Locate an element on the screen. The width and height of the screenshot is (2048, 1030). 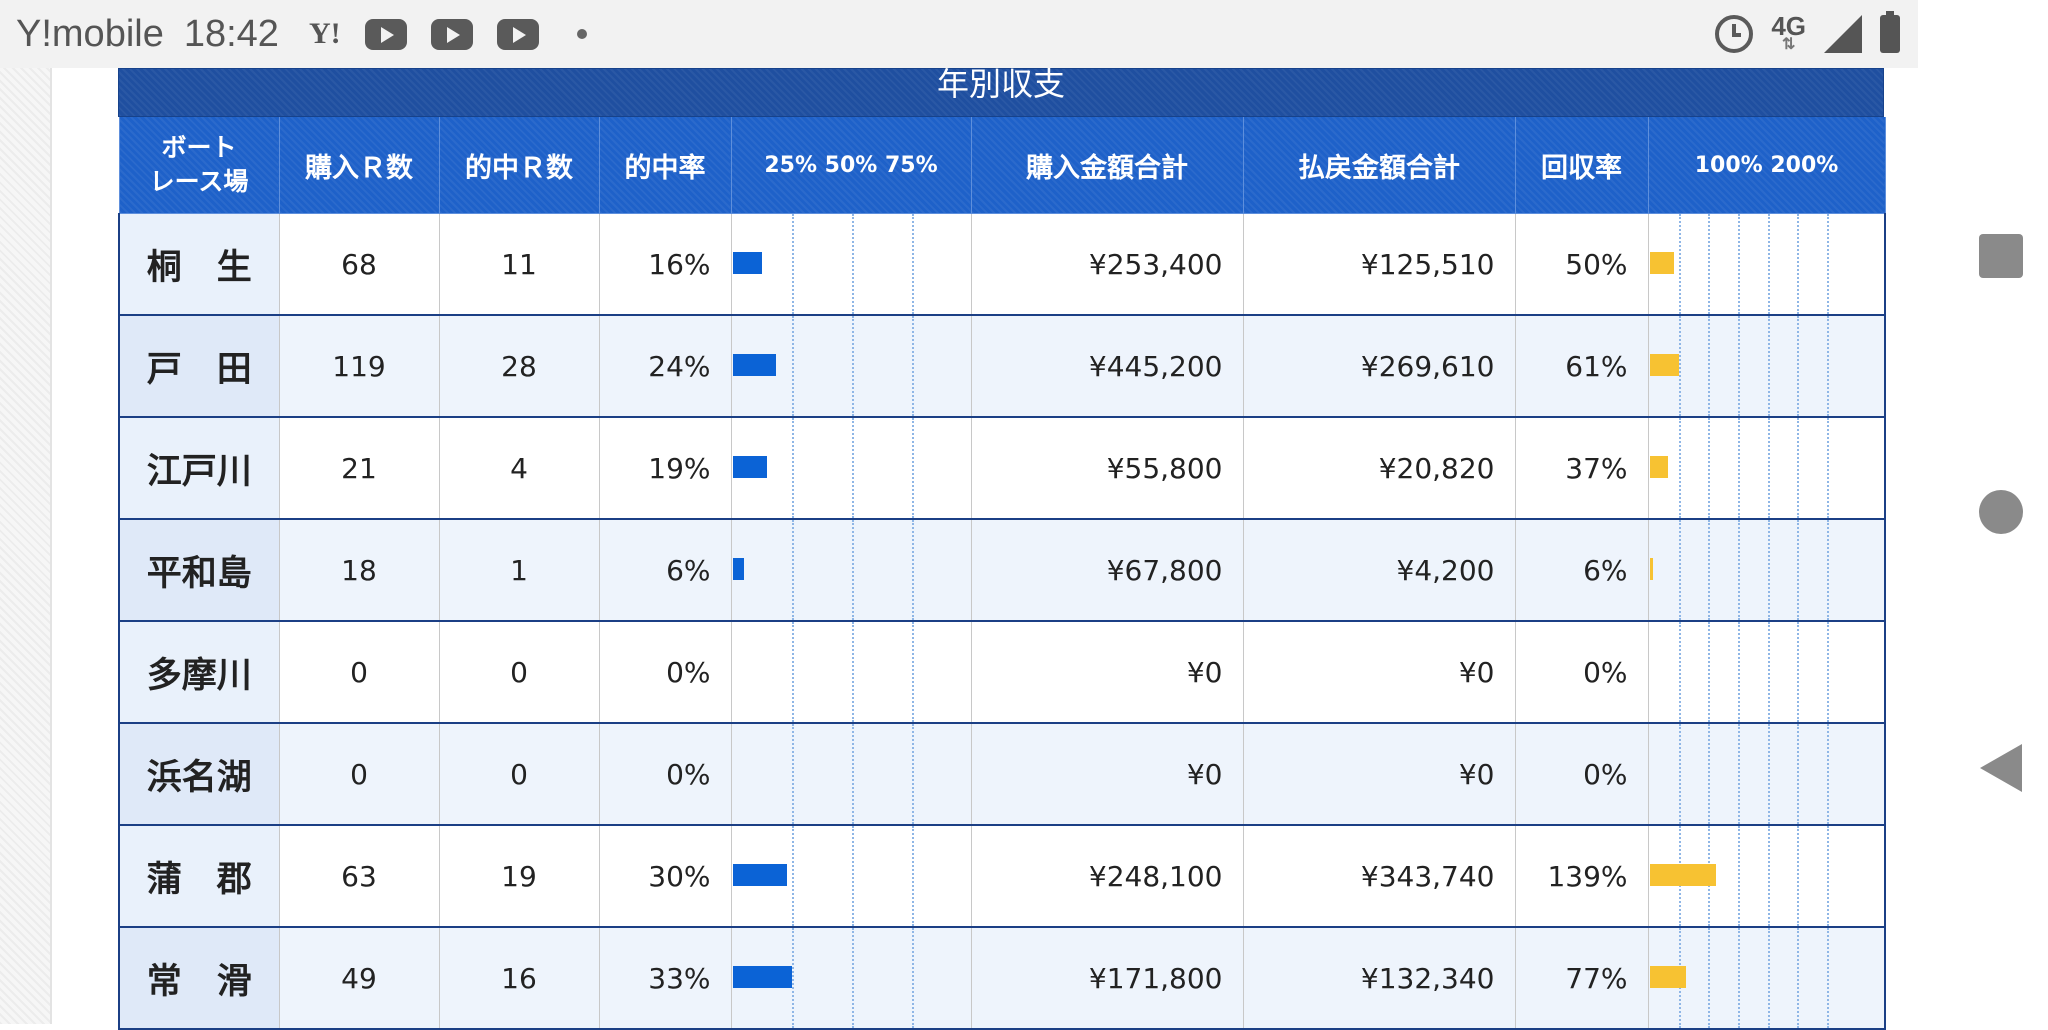
hit-rate: 30% is located at coordinates (665, 876).